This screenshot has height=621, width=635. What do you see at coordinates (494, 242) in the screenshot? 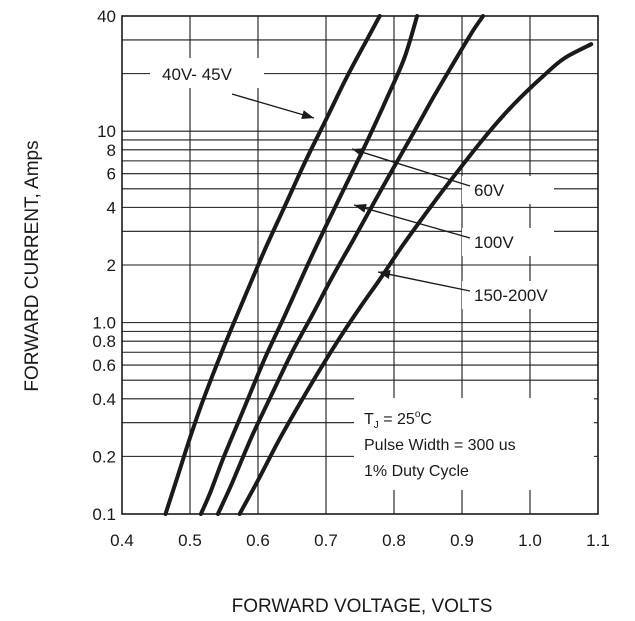
I see `callout-label-100v: 100V` at bounding box center [494, 242].